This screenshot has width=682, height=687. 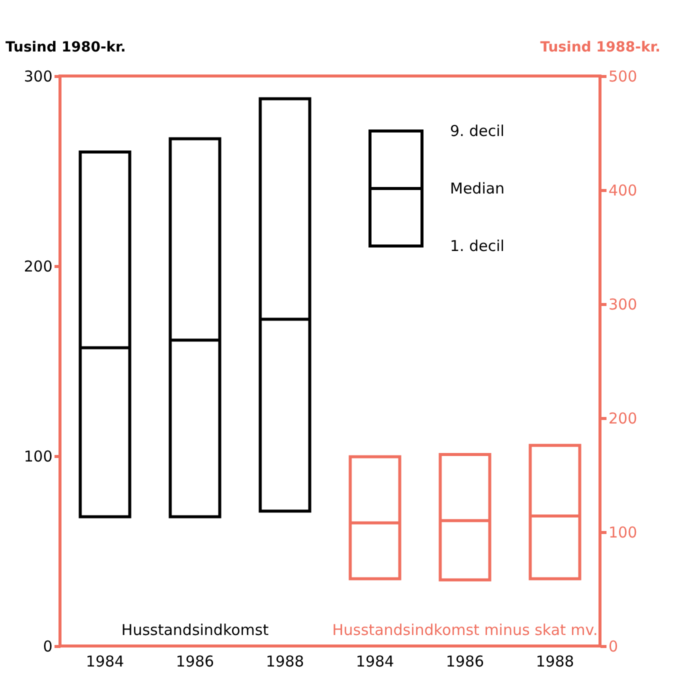 I want to click on y-axis-title: Tusind 1980-kr., so click(x=66, y=48).